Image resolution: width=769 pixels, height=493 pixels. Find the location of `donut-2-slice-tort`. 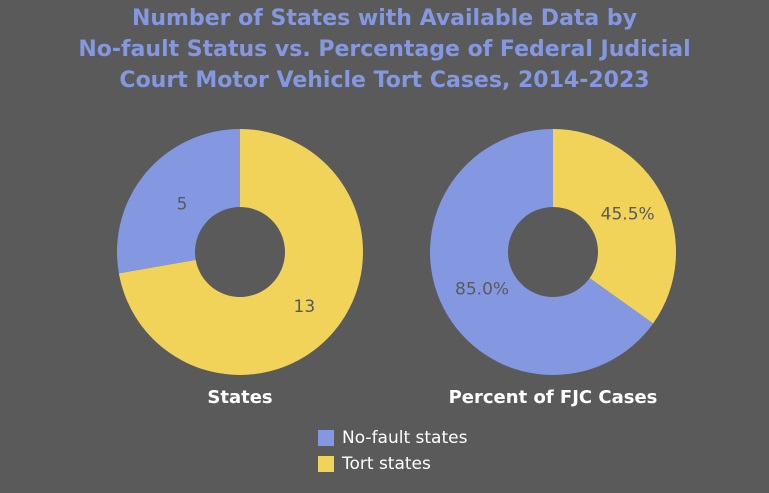

donut-2-slice-tort is located at coordinates (614, 226).